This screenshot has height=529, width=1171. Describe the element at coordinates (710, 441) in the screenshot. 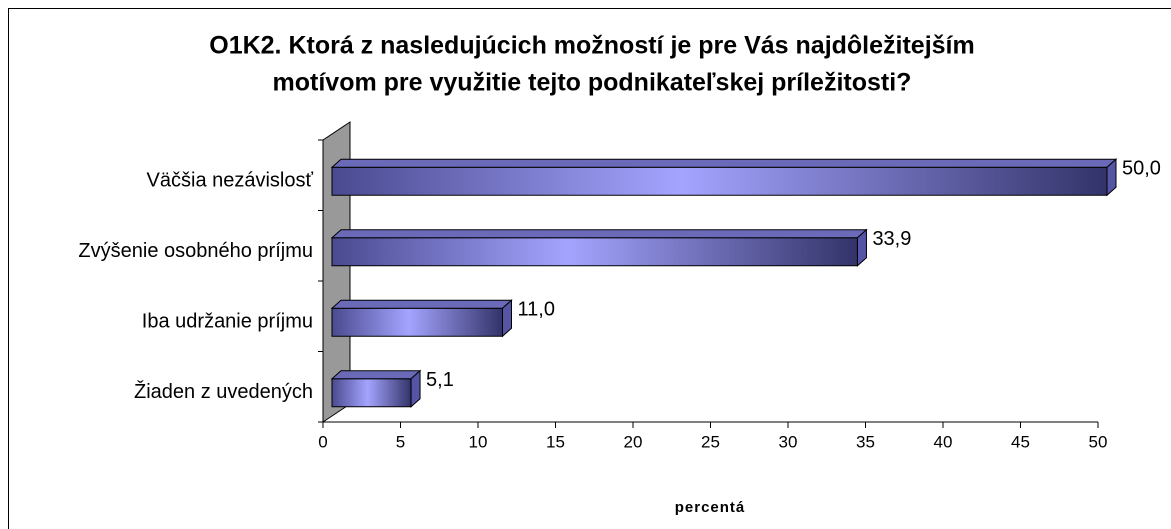

I see `x-tick-label: 25` at that location.